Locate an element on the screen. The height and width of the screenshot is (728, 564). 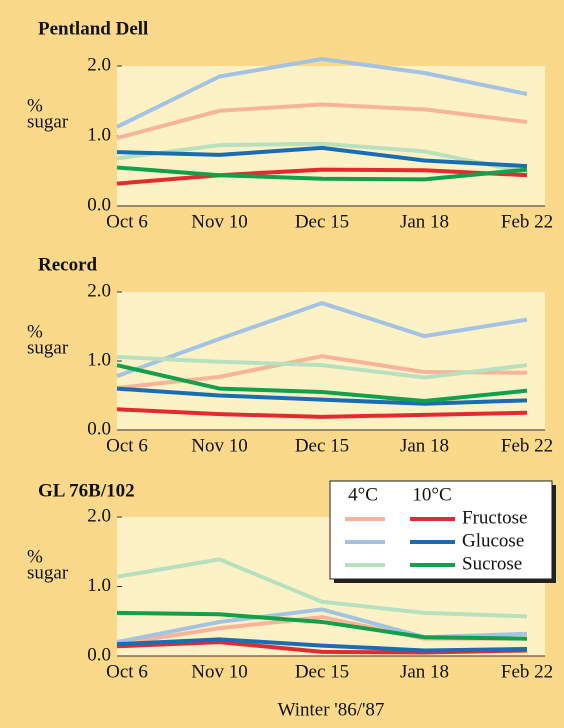
chart-title: GL 76B/102 is located at coordinates (86, 490).